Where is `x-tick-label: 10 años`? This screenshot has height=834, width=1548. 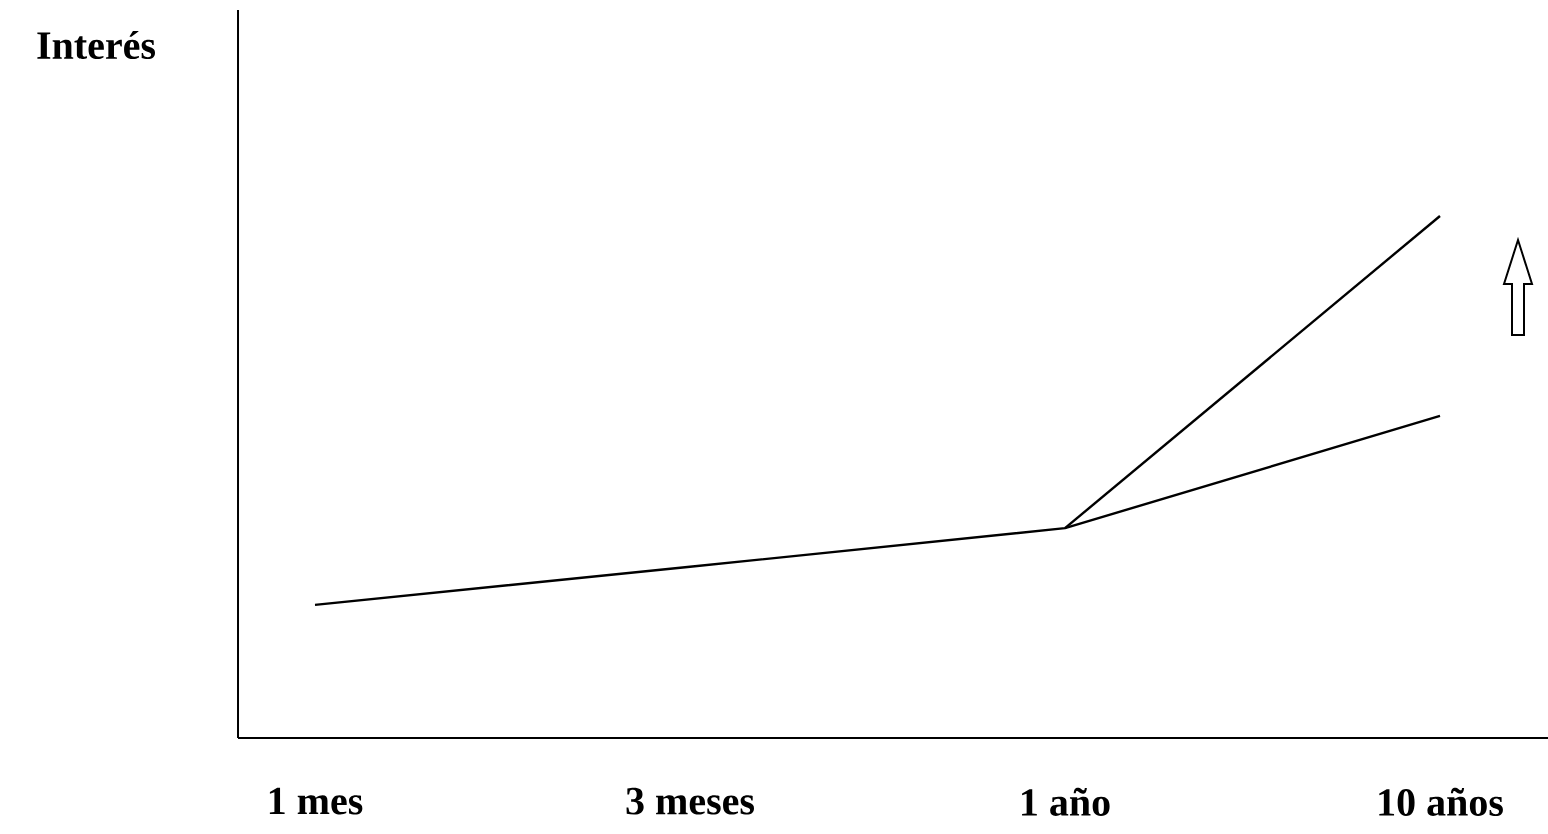
x-tick-label: 10 años is located at coordinates (1441, 801).